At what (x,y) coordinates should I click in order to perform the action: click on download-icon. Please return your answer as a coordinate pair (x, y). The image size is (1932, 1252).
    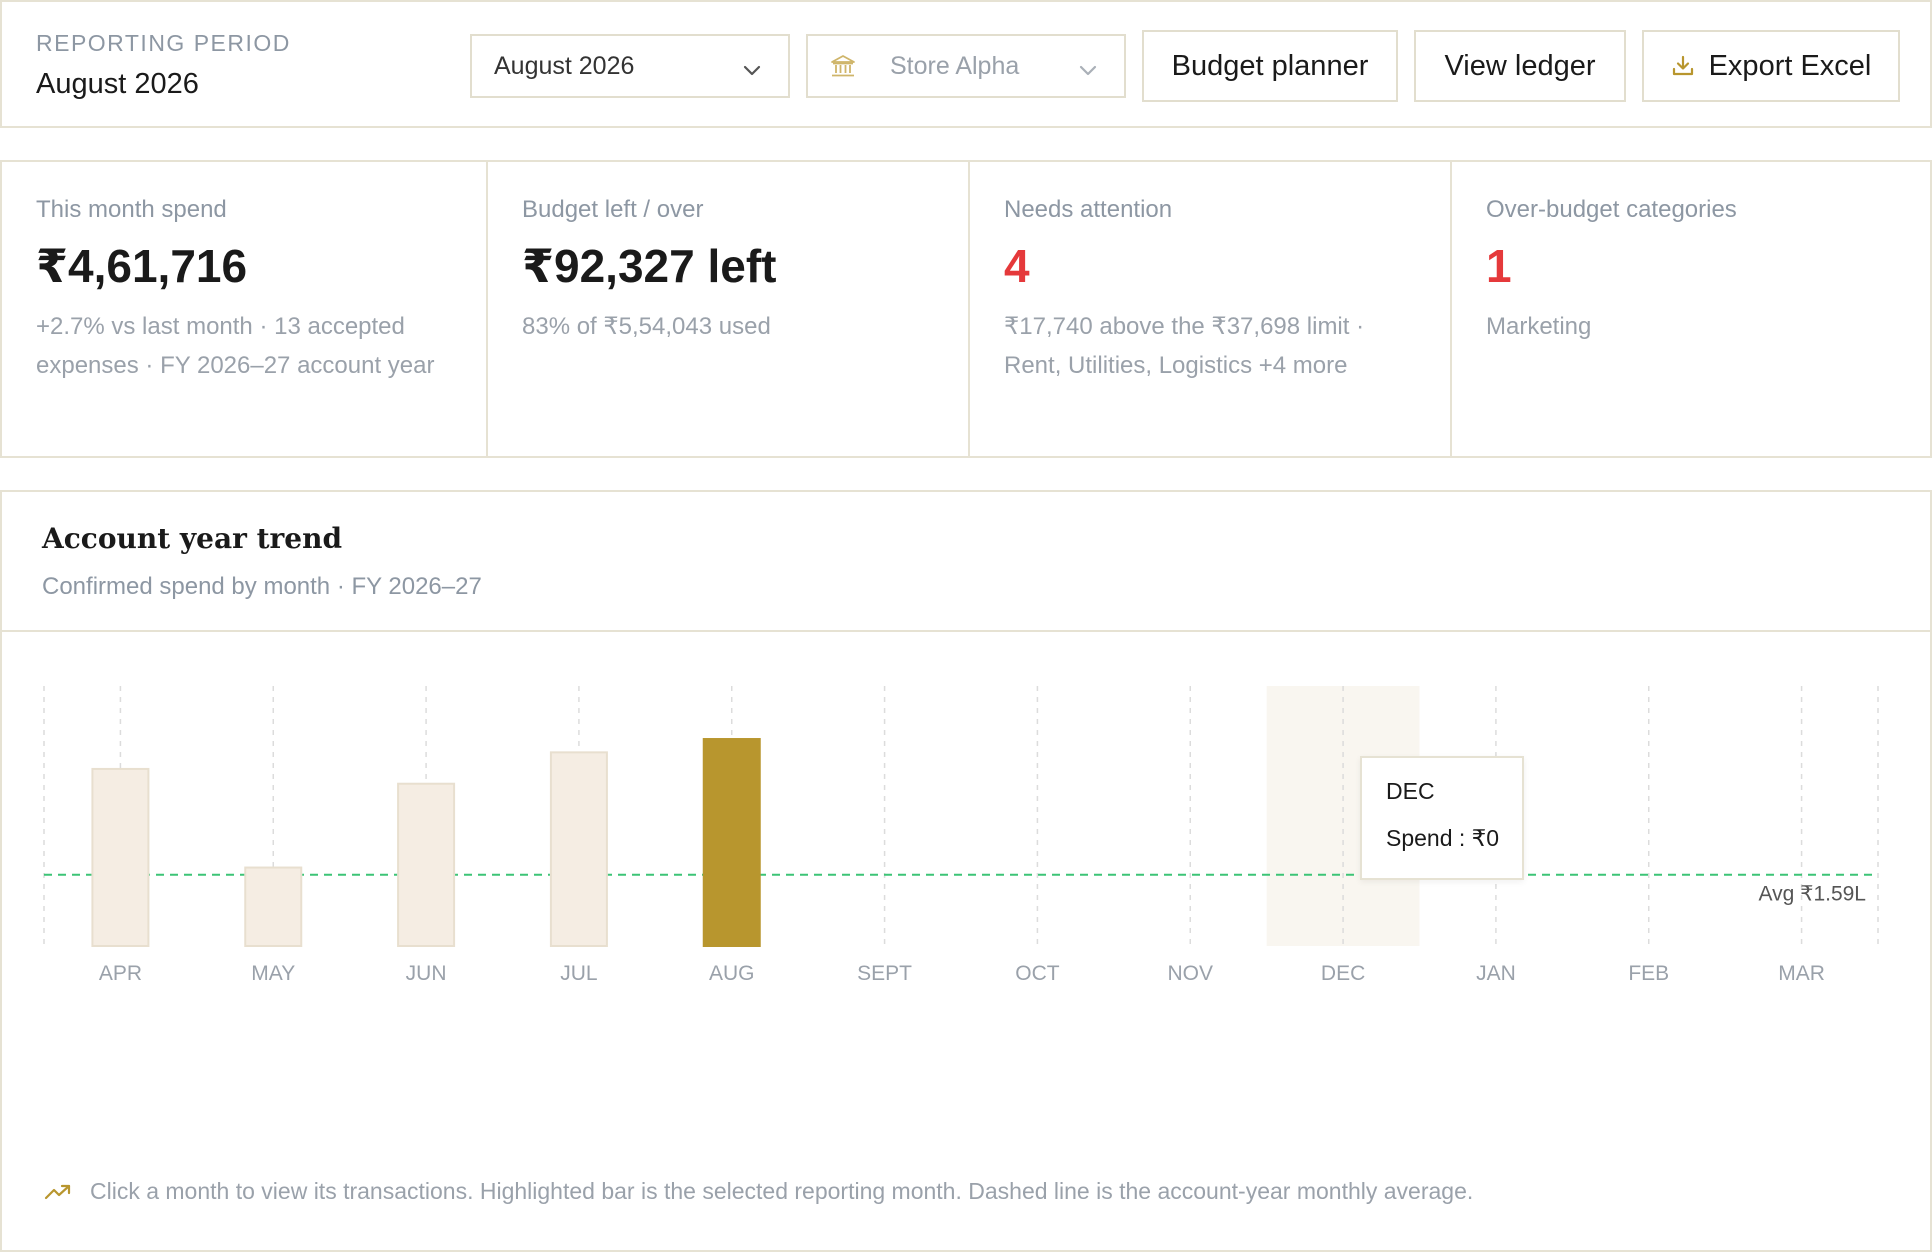
    Looking at the image, I should click on (1683, 66).